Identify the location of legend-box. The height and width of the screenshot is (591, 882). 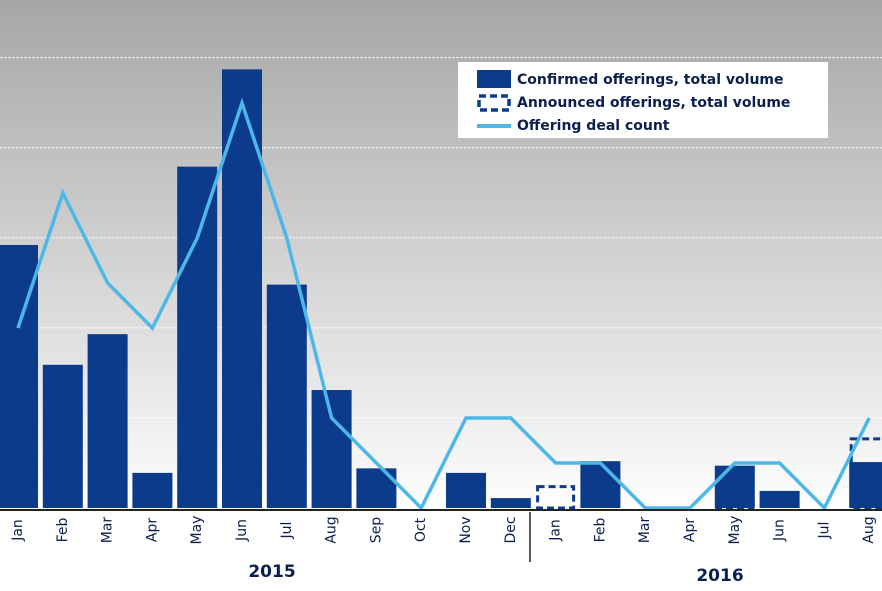
(643, 100).